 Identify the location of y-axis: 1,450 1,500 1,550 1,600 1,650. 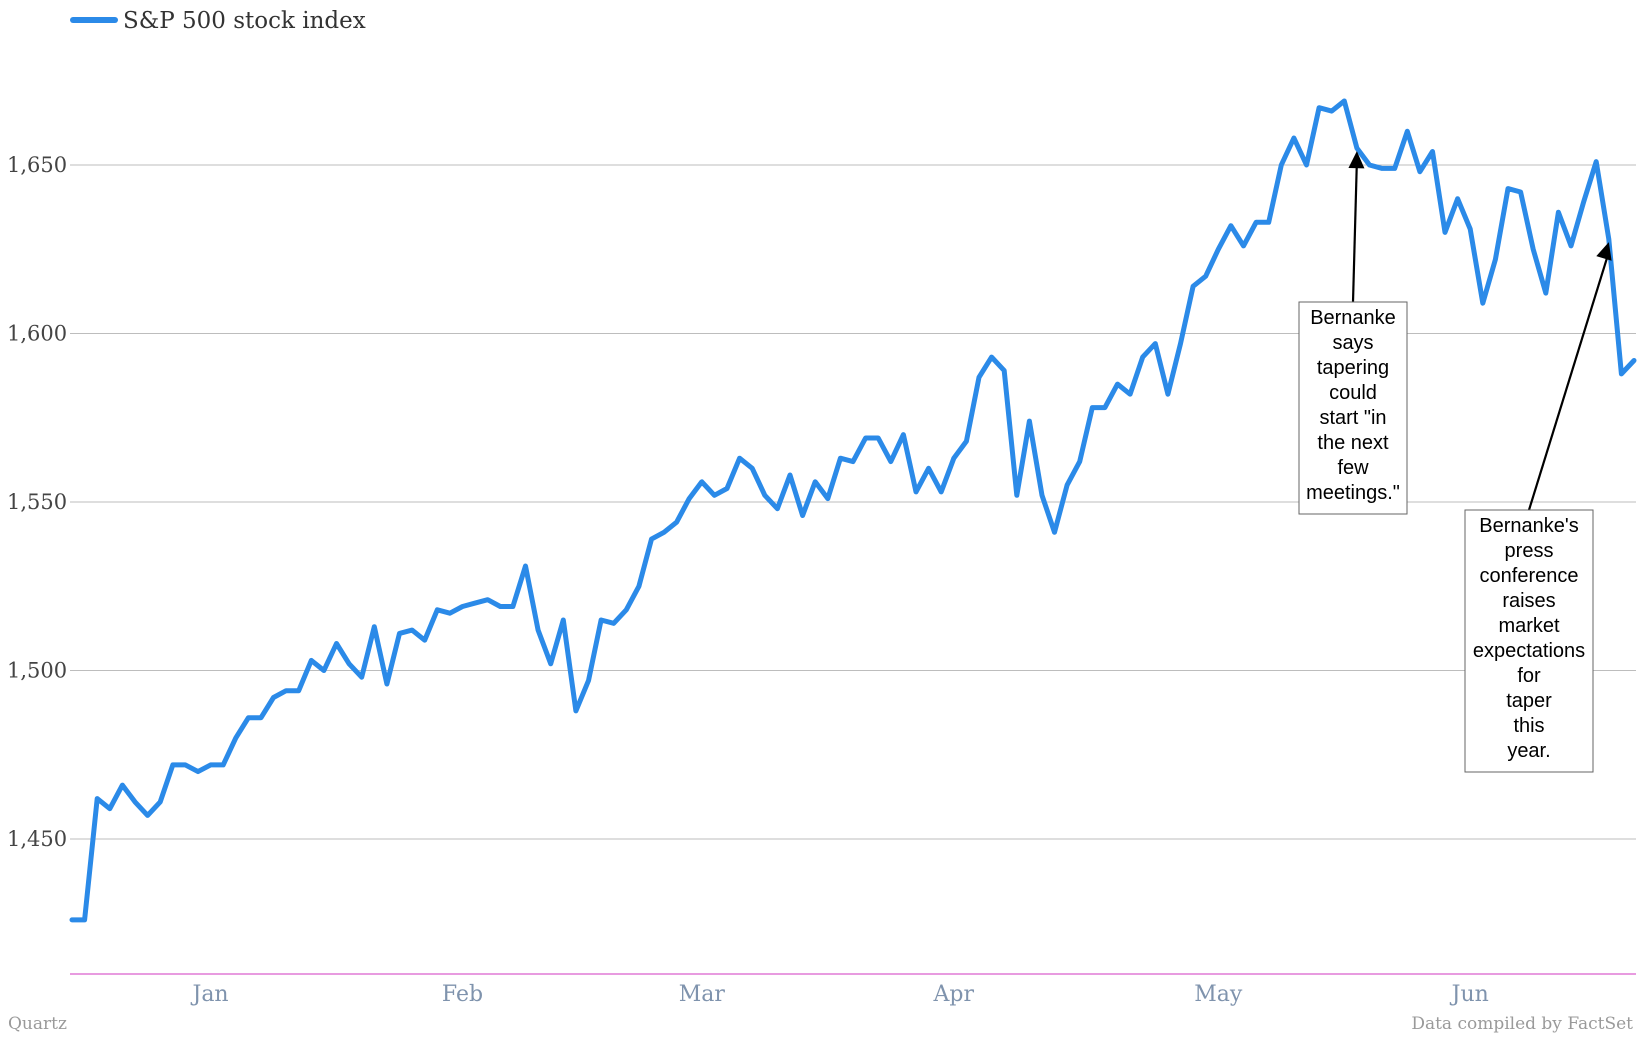
(37, 502).